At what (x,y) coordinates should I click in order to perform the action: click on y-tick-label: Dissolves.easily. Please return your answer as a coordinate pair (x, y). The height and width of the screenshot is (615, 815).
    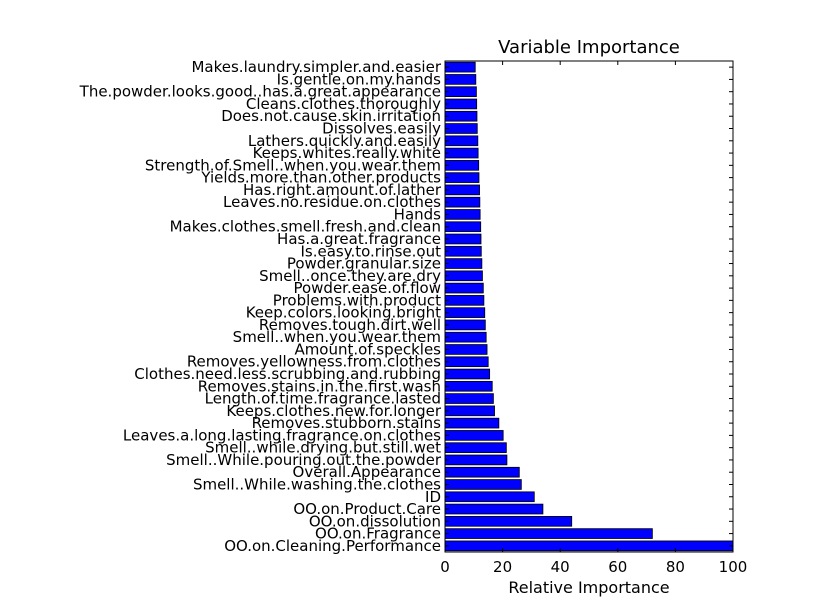
    Looking at the image, I should click on (381, 129).